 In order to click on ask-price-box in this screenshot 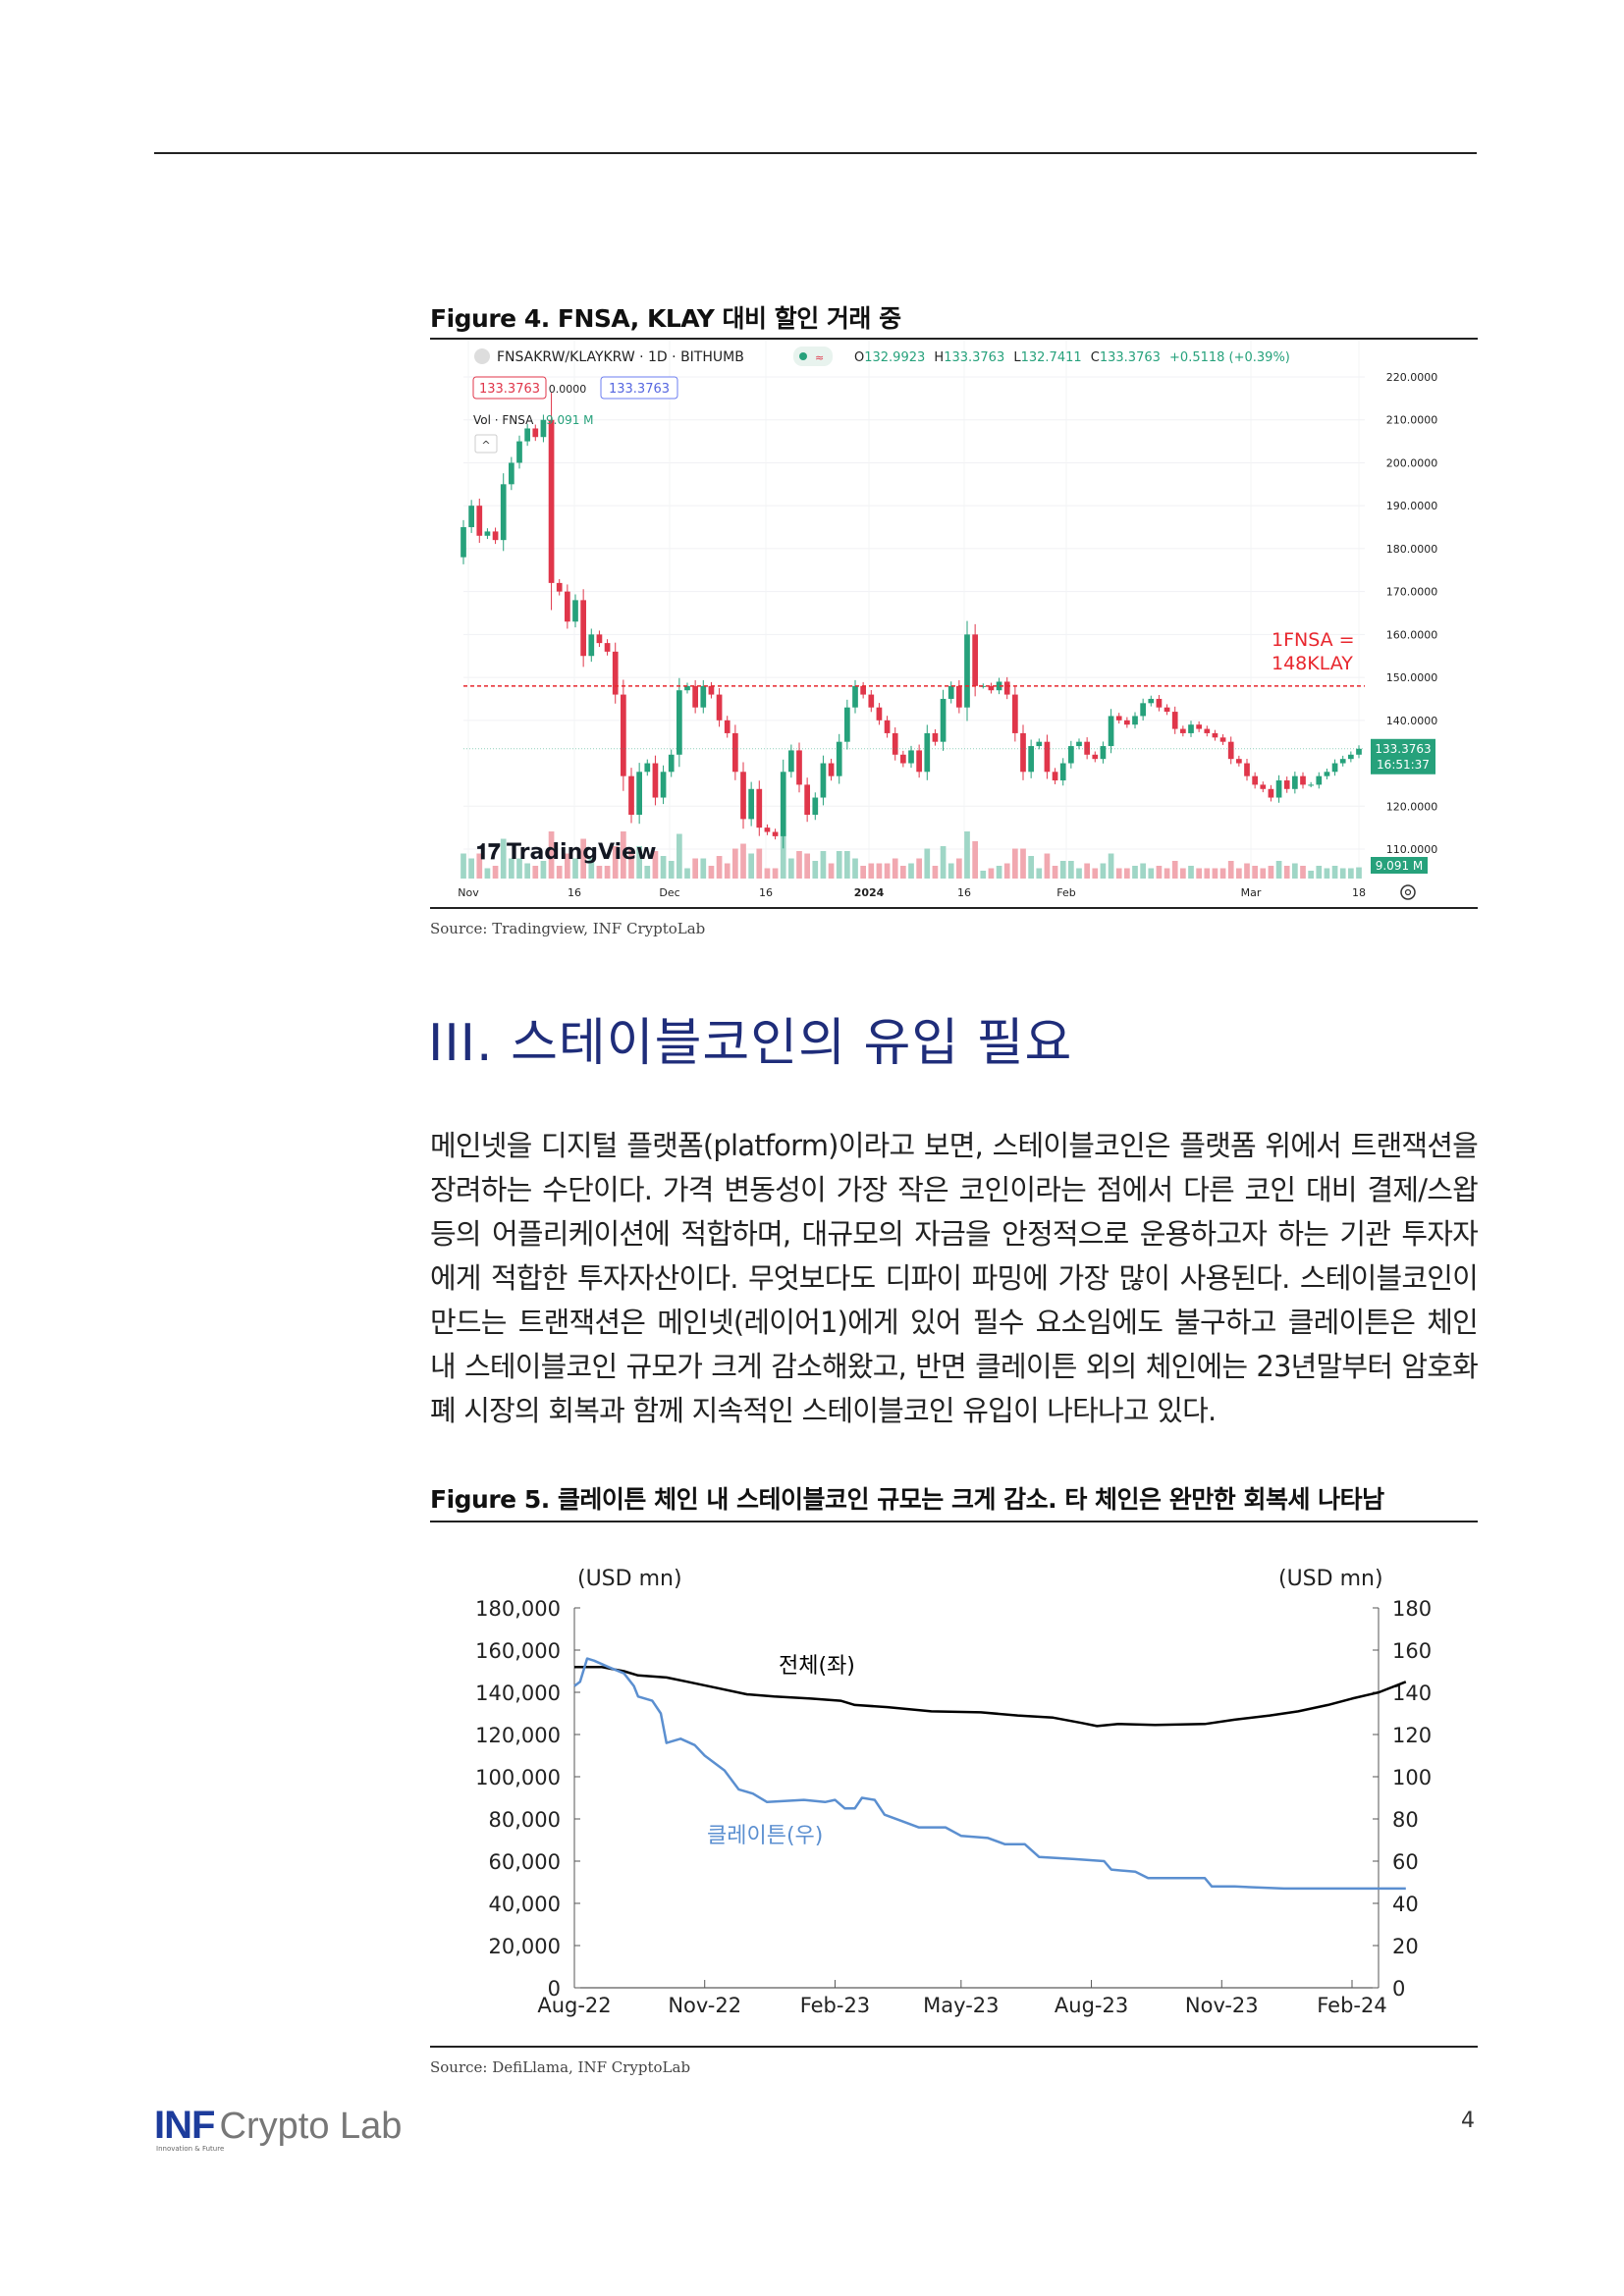, I will do `click(639, 388)`.